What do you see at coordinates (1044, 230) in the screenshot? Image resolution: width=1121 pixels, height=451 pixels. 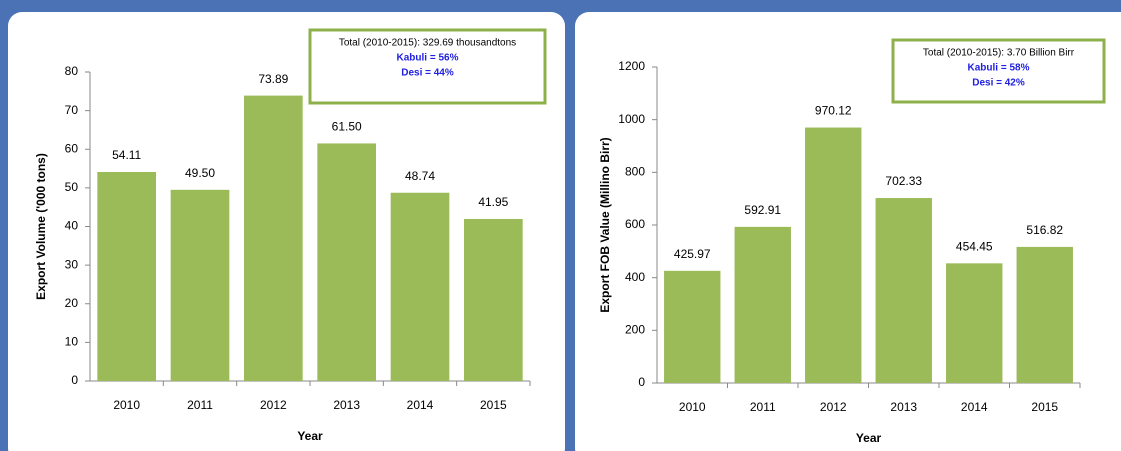 I see `value-label: 516.82` at bounding box center [1044, 230].